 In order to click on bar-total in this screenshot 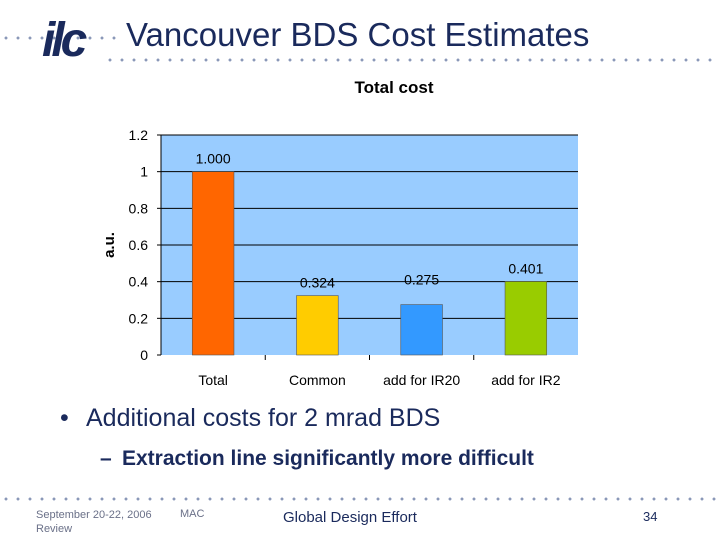, I will do `click(213, 263)`.